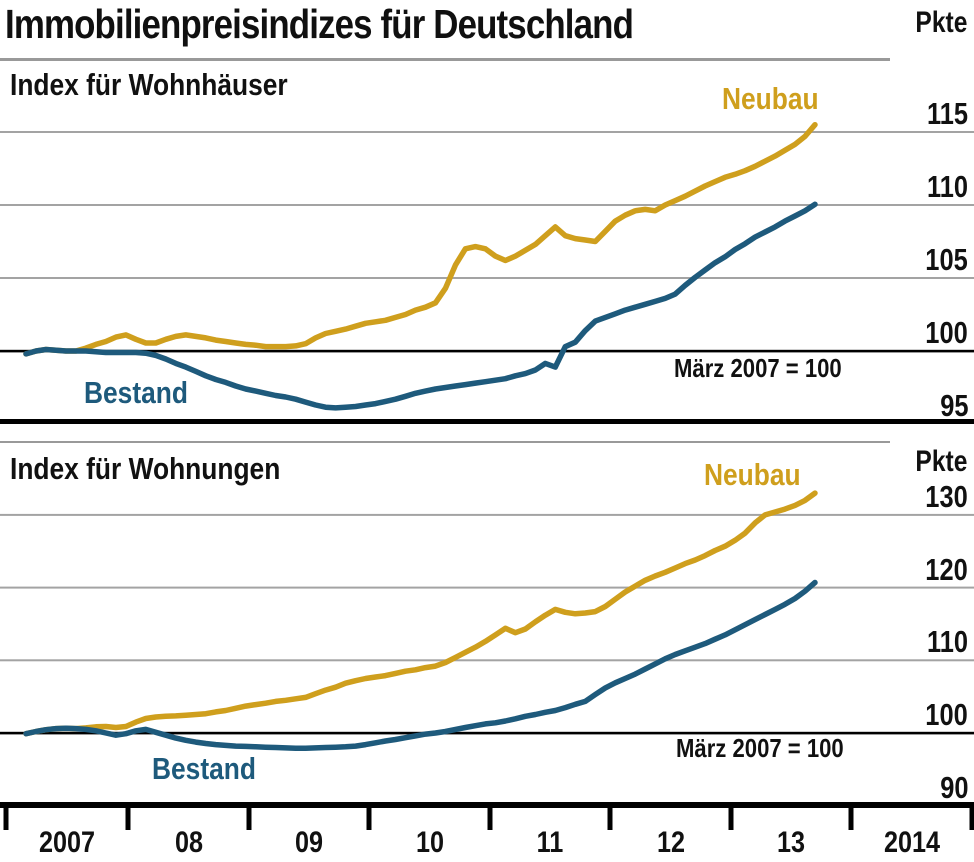 This screenshot has height=862, width=974. What do you see at coordinates (550, 842) in the screenshot?
I see `x-axis-year-label-11: 11` at bounding box center [550, 842].